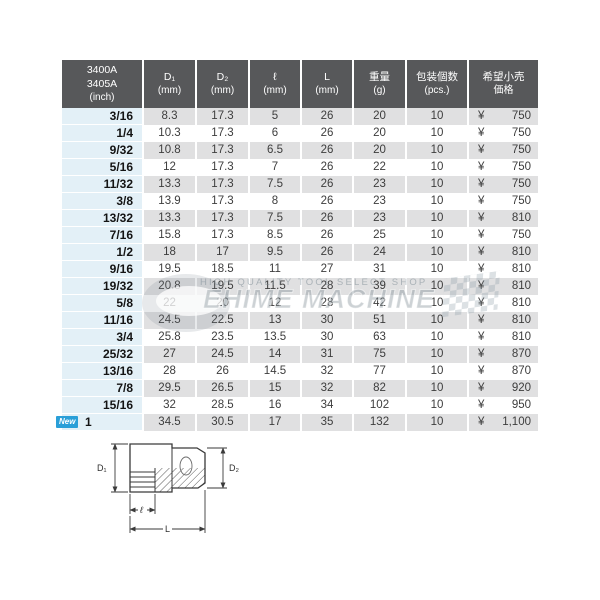 Image resolution: width=600 pixels, height=600 pixels. Describe the element at coordinates (275, 76) in the screenshot. I see `header-line1: ℓ` at that location.